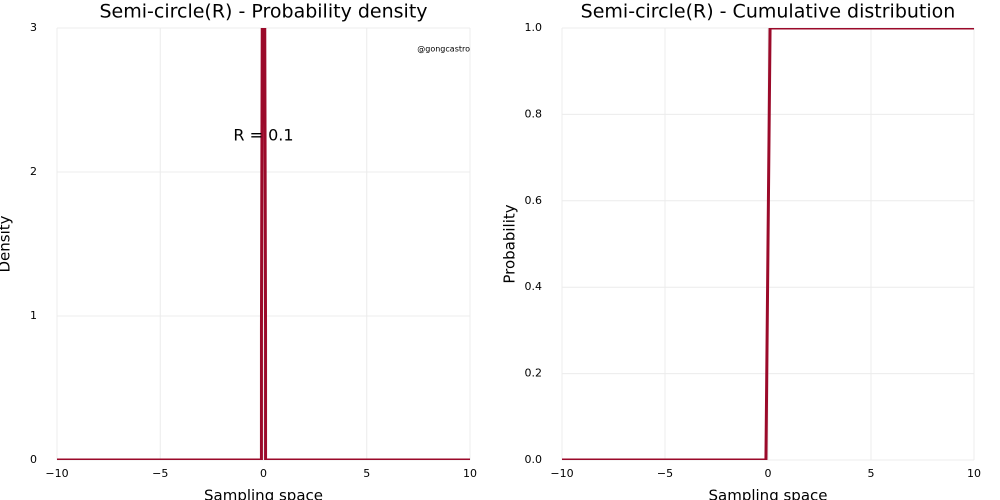 The width and height of the screenshot is (1000, 500). What do you see at coordinates (33, 315) in the screenshot?
I see `y-tick-label: 1` at bounding box center [33, 315].